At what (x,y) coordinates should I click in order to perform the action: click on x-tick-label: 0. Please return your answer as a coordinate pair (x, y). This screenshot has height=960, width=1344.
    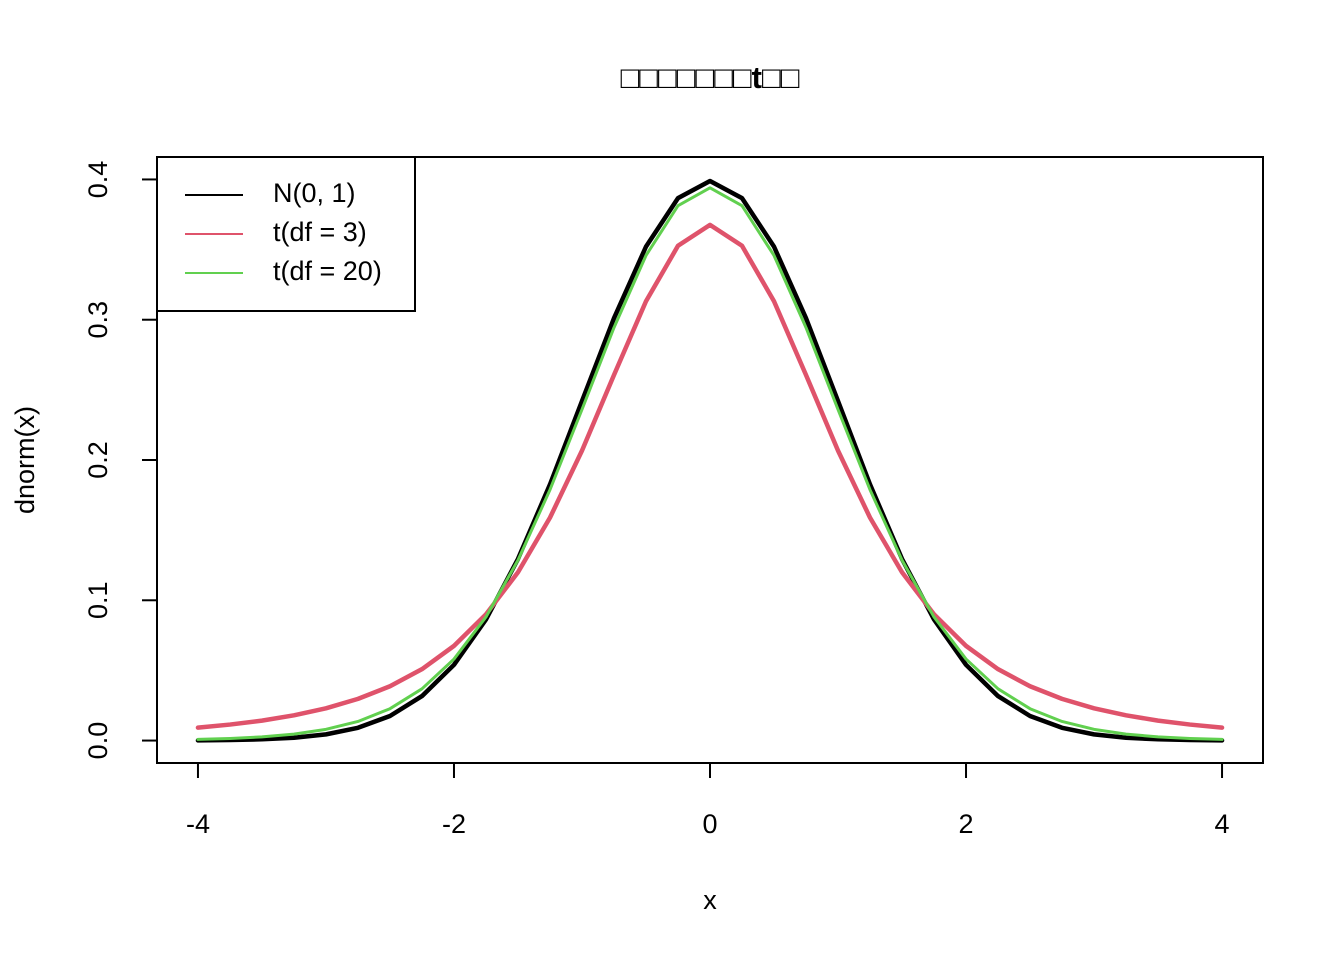
    Looking at the image, I should click on (709, 824).